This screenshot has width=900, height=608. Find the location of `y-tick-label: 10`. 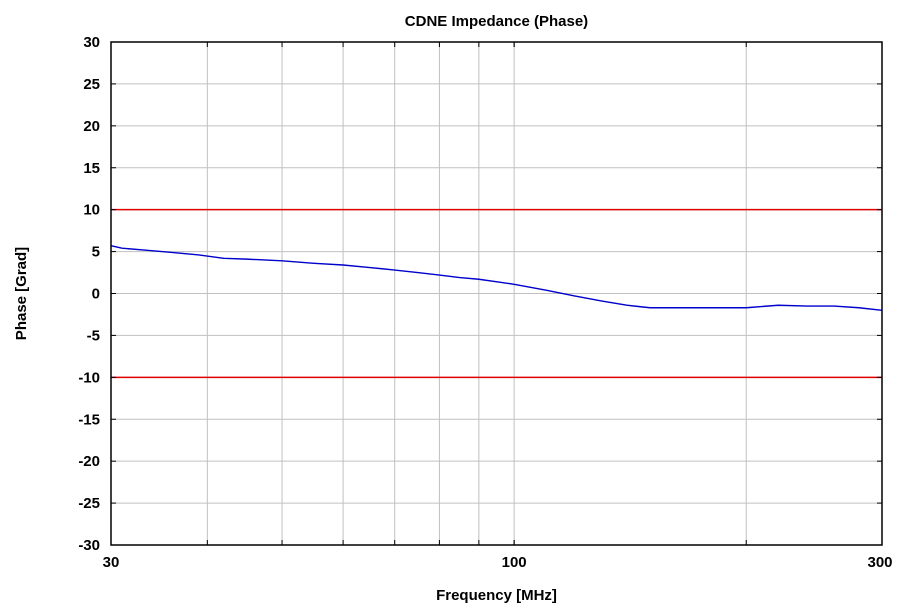

y-tick-label: 10 is located at coordinates (91, 210).